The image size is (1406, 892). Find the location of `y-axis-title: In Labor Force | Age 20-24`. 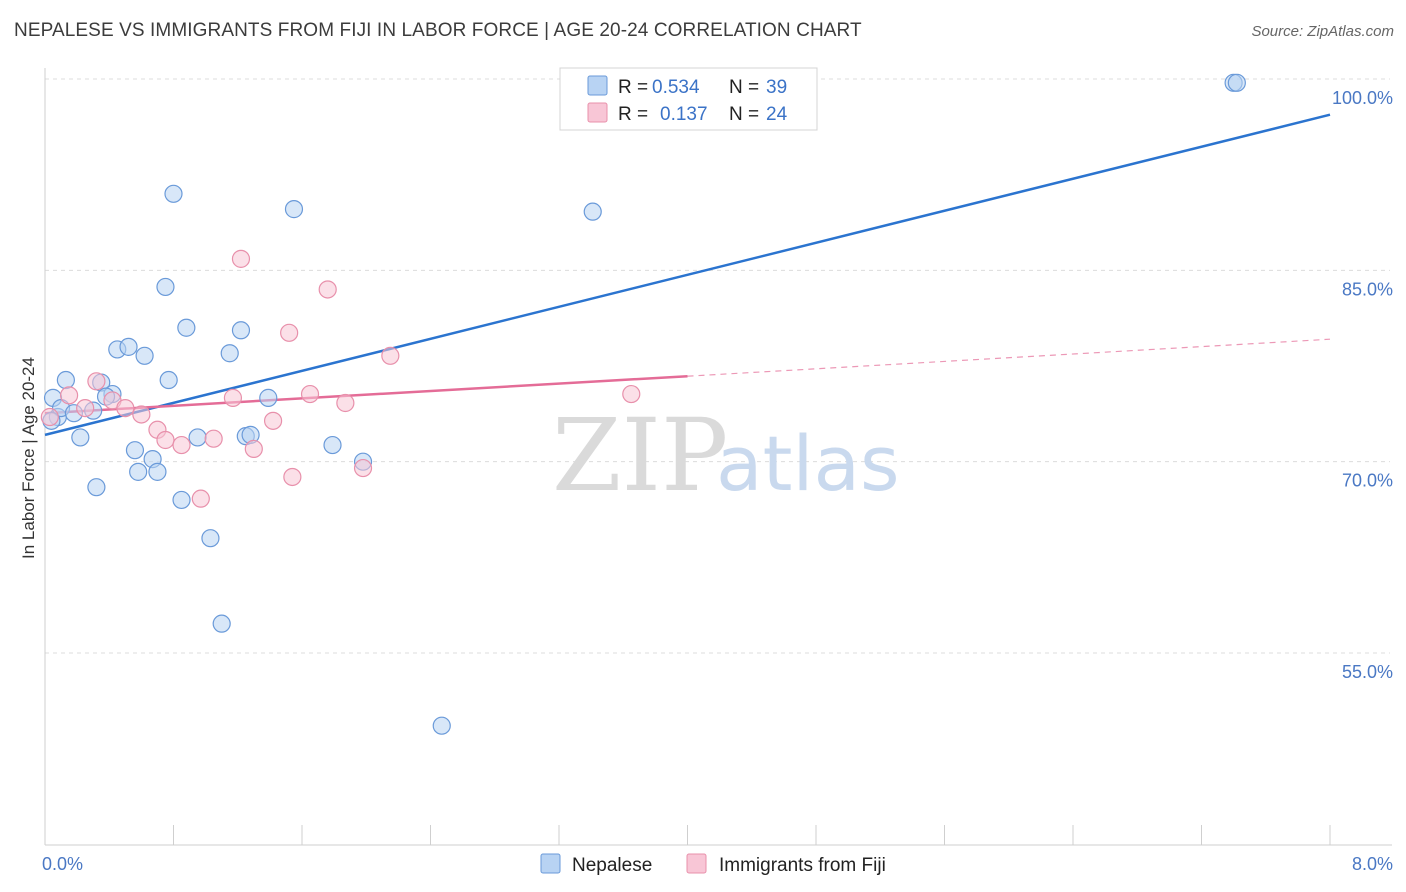

y-axis-title: In Labor Force | Age 20-24 is located at coordinates (28, 458).